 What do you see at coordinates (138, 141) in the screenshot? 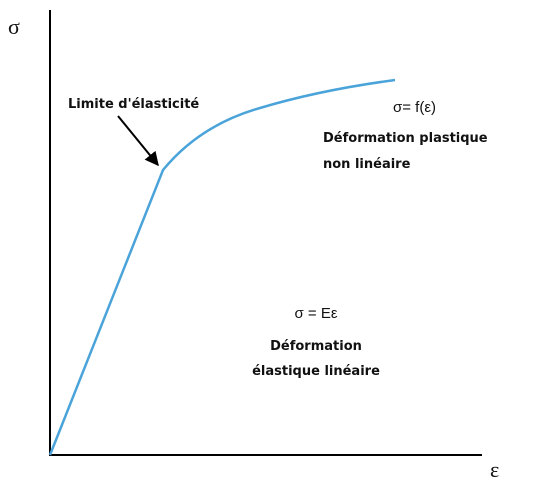
I see `arrow` at bounding box center [138, 141].